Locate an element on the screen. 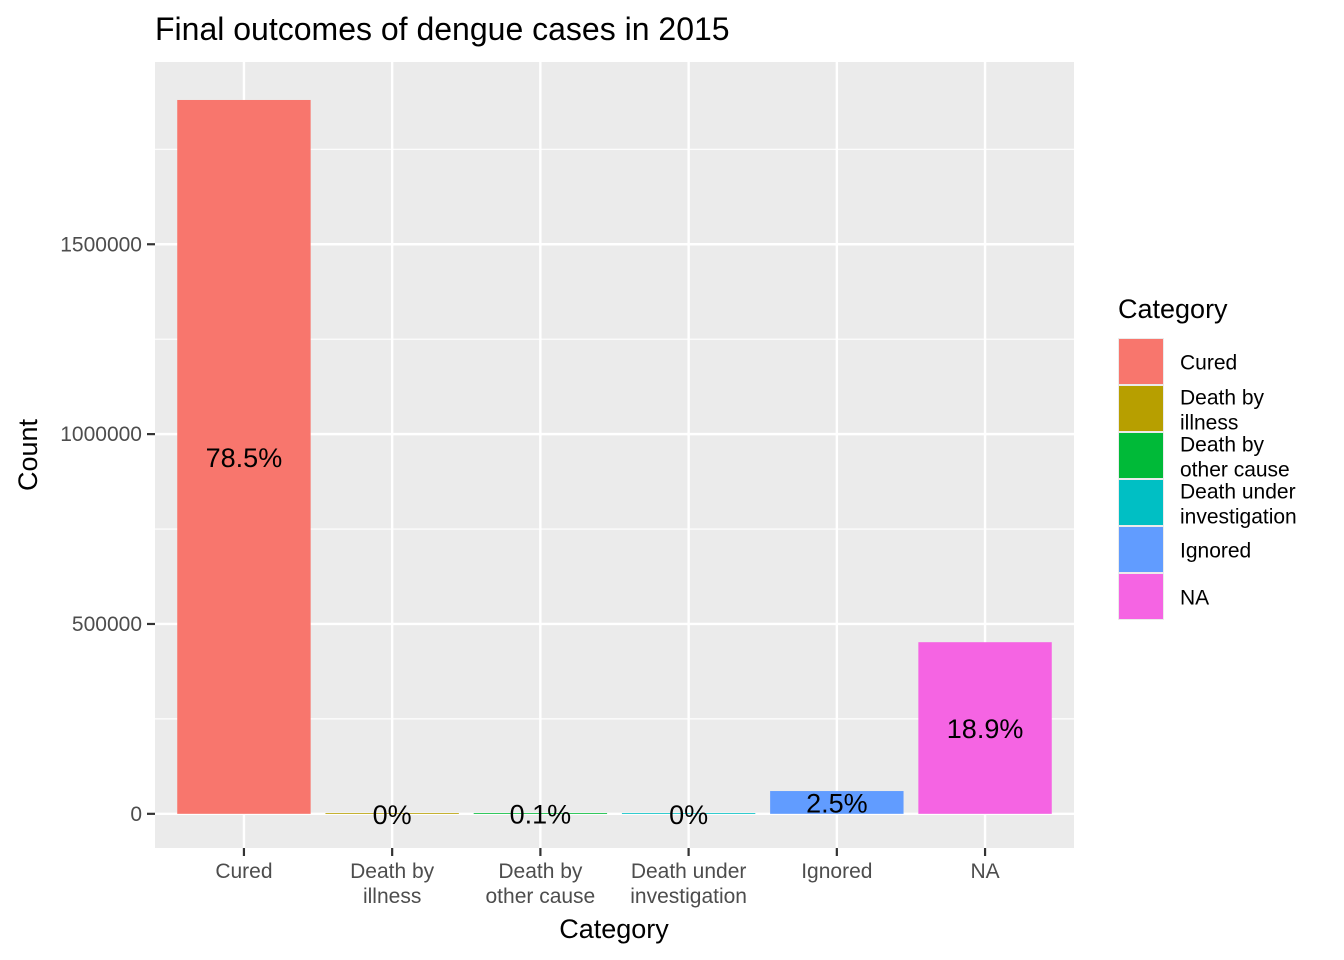 This screenshot has height=960, width=1344. y-axis-title: Count is located at coordinates (28, 454).